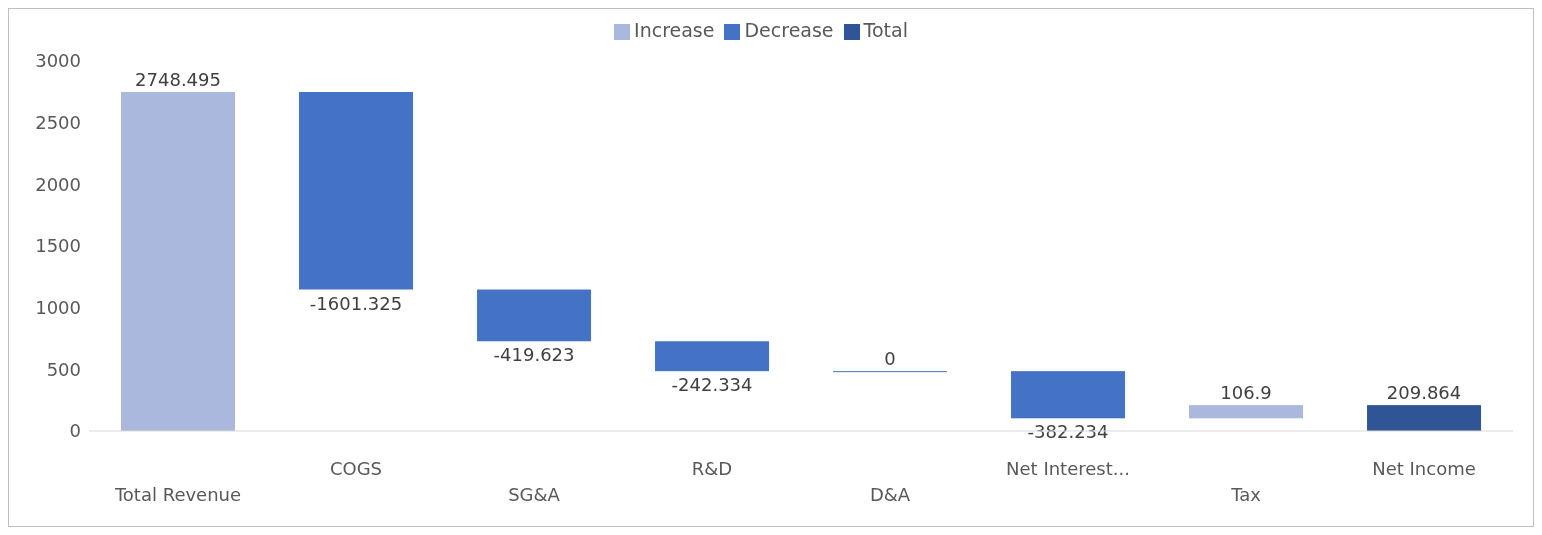 This screenshot has width=1542, height=535. What do you see at coordinates (1246, 393) in the screenshot?
I see `data-label: 106.9` at bounding box center [1246, 393].